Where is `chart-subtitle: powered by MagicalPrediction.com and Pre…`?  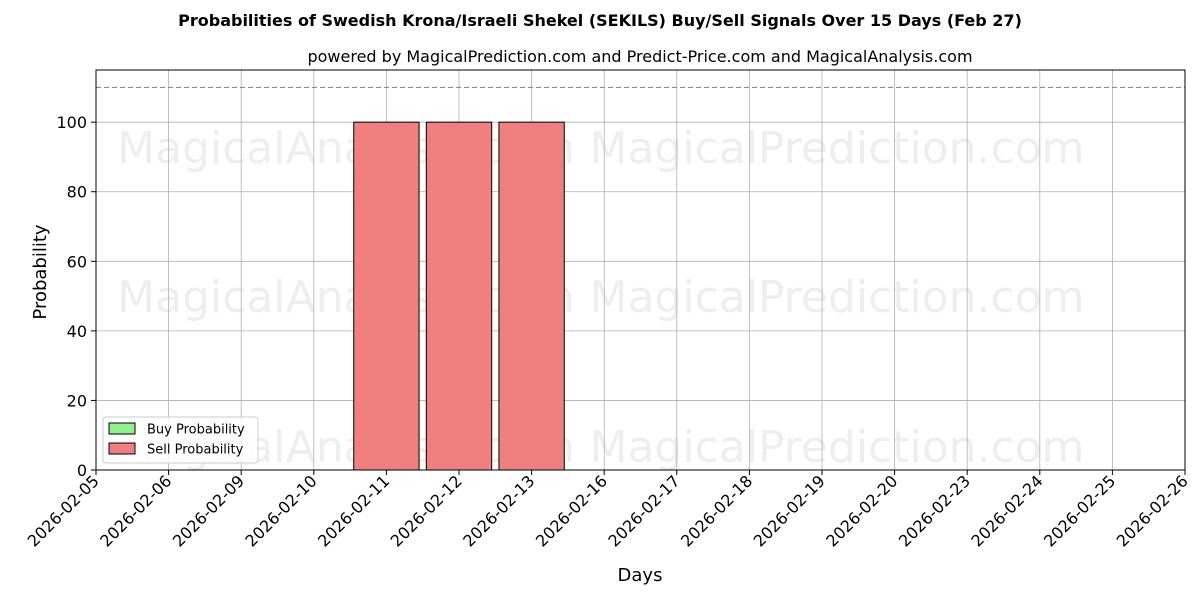
chart-subtitle: powered by MagicalPrediction.com and Pre… is located at coordinates (639, 56).